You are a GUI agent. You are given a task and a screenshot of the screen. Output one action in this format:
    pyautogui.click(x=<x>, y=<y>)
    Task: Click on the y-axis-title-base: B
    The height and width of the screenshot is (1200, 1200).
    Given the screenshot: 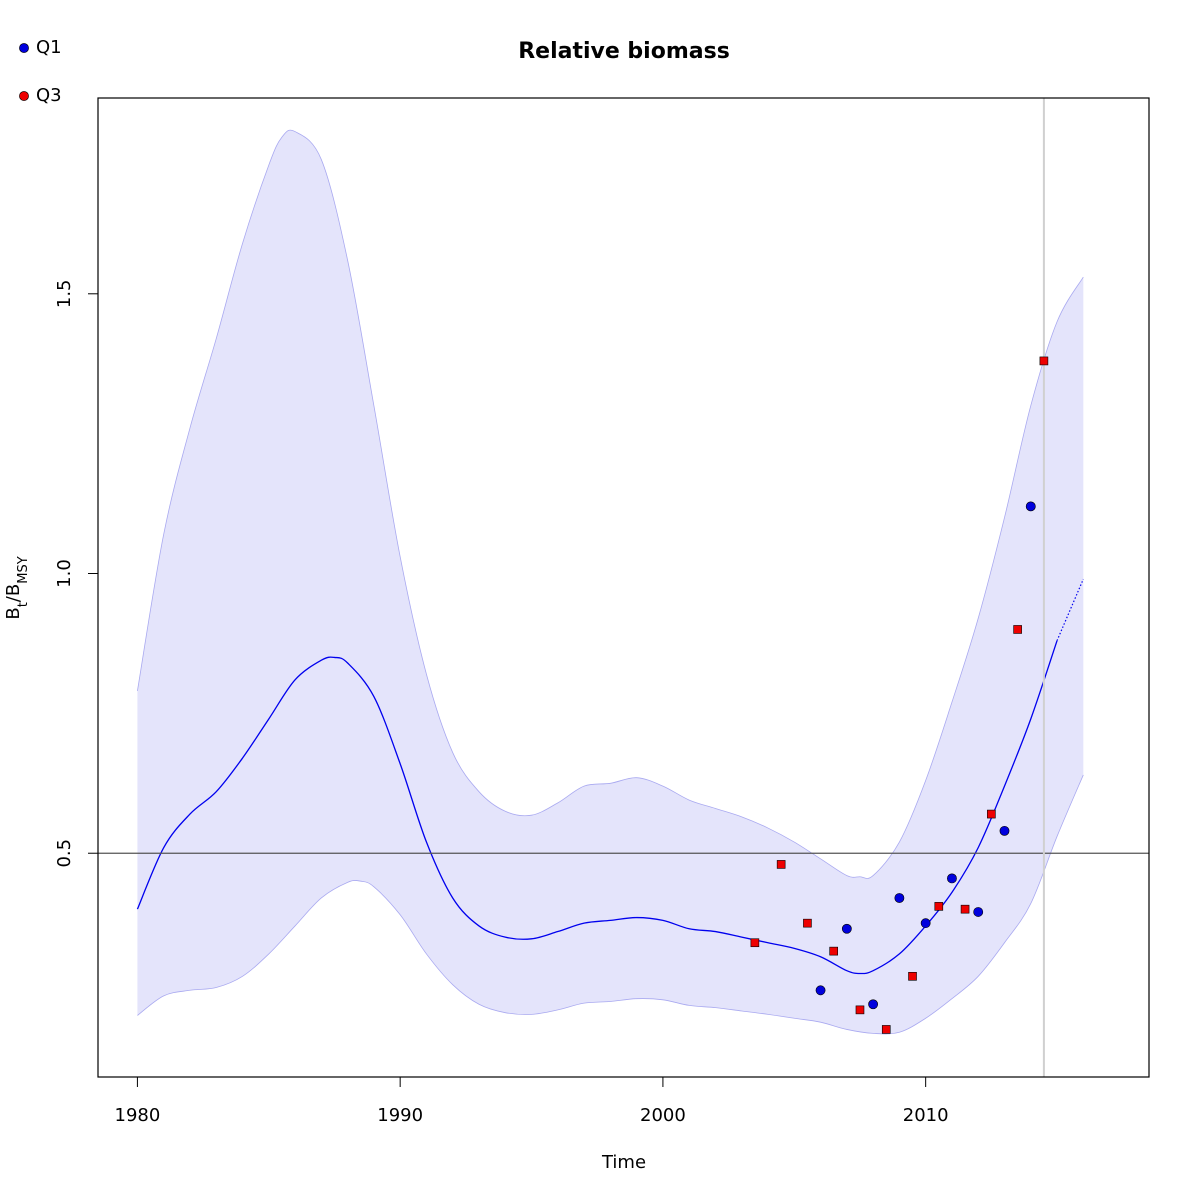 What is the action you would take?
    pyautogui.click(x=13, y=613)
    